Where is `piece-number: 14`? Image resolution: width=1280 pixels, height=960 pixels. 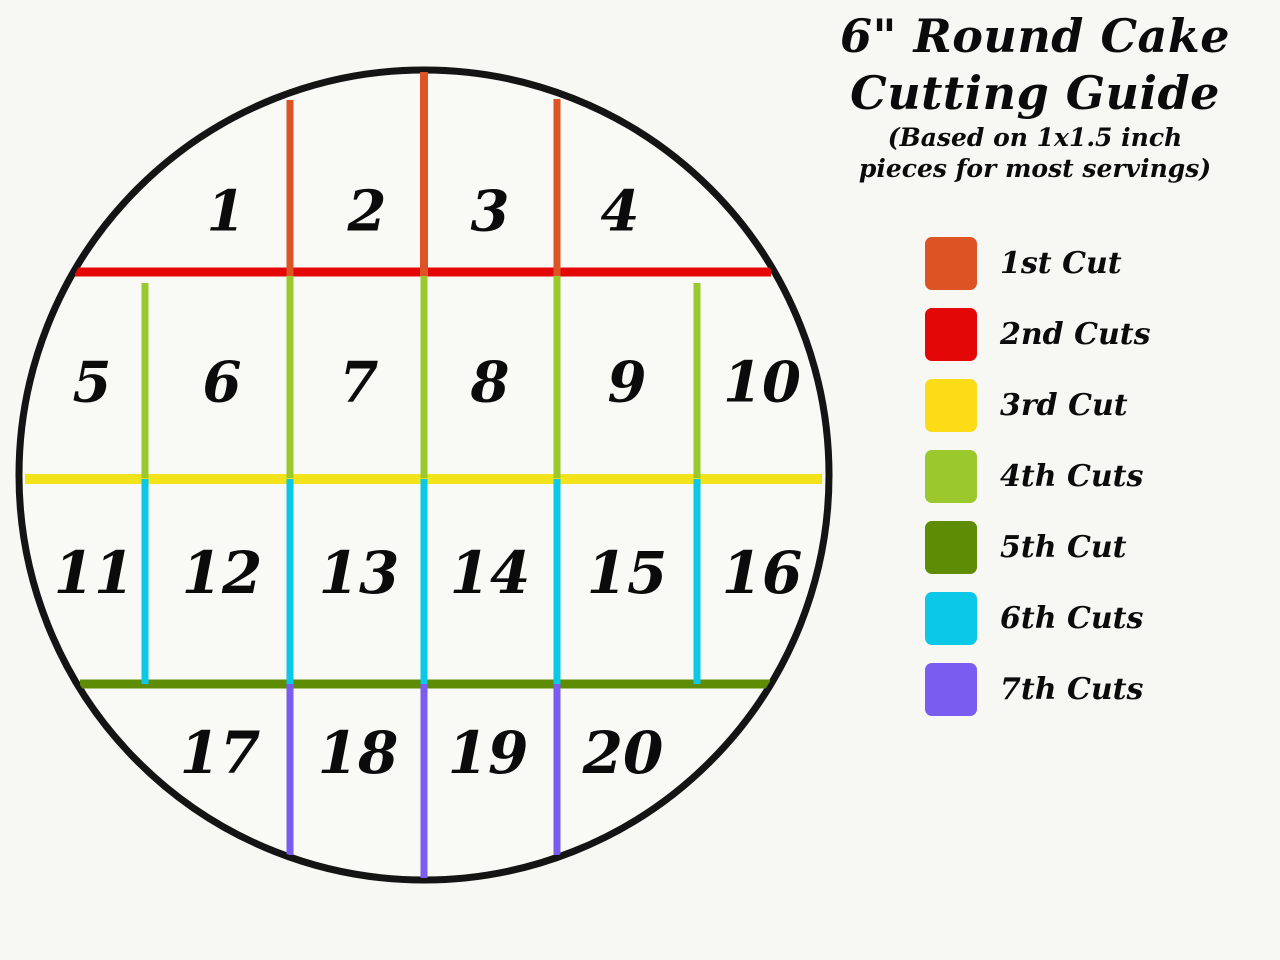 piece-number: 14 is located at coordinates (490, 573).